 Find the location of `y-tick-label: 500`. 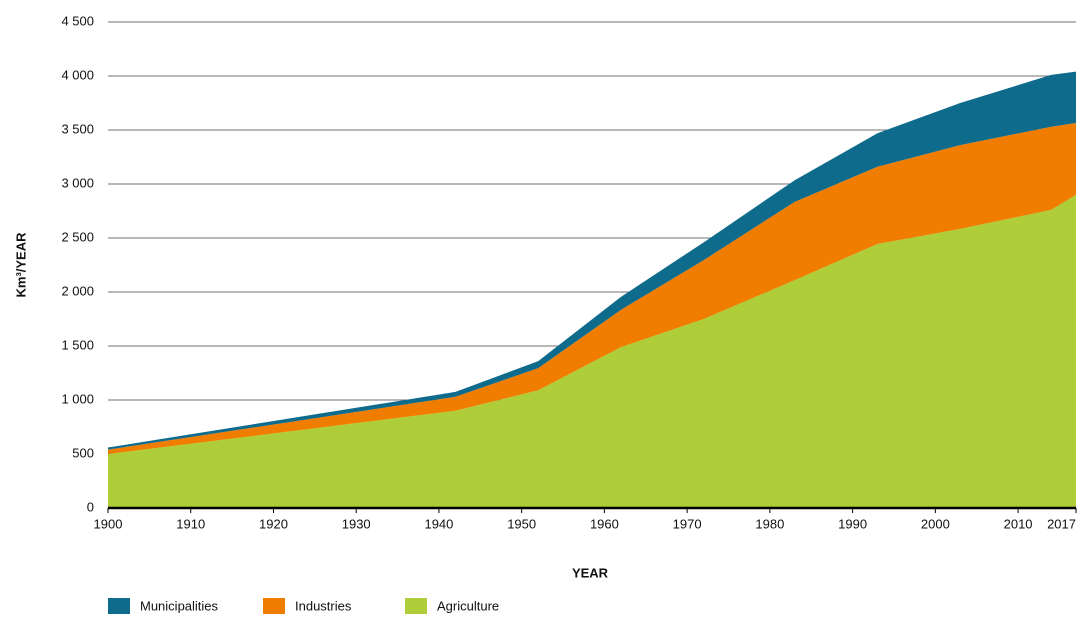

y-tick-label: 500 is located at coordinates (83, 452).